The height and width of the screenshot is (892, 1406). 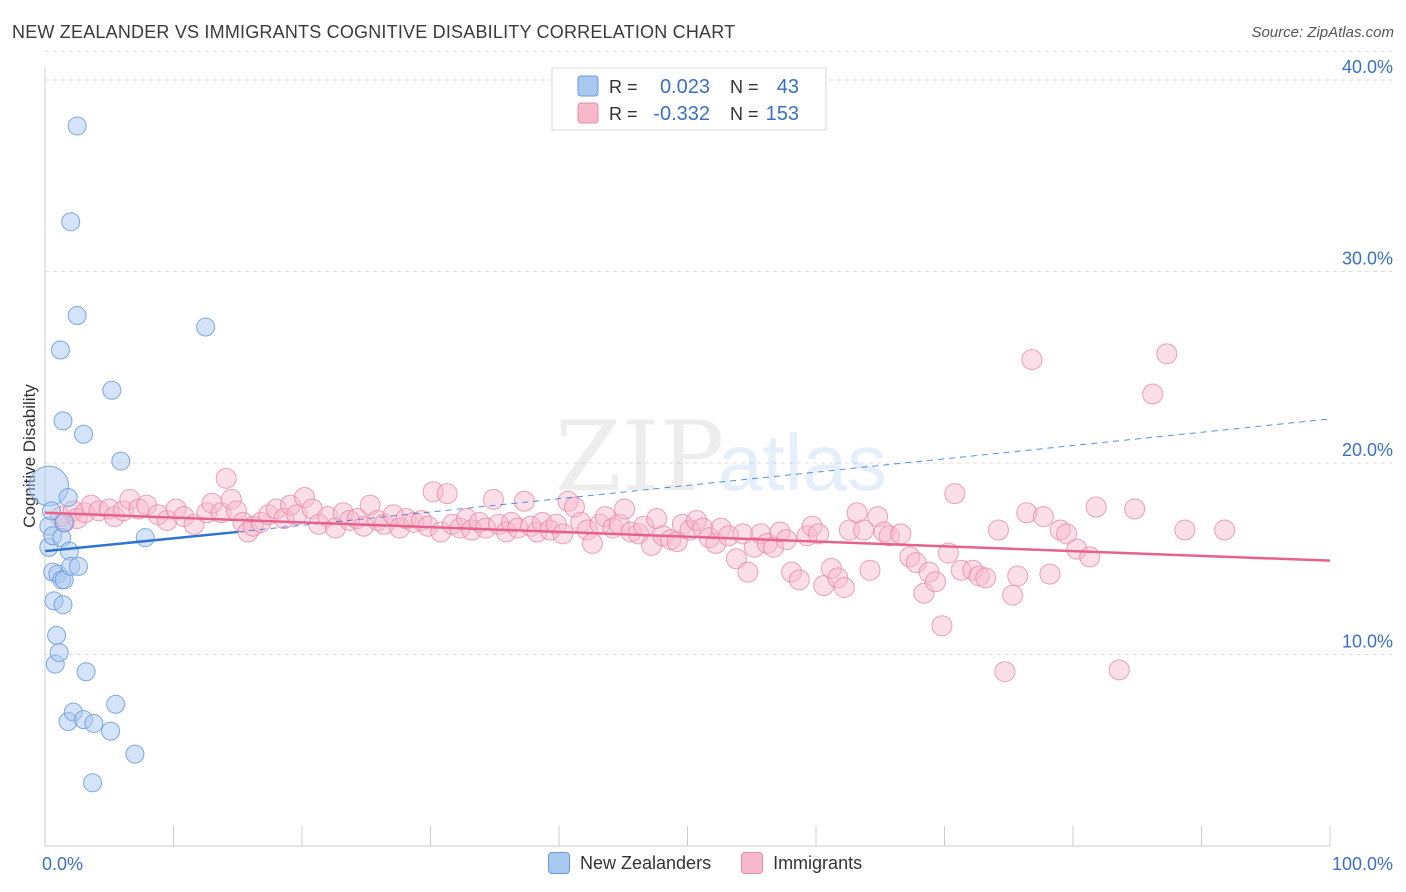 I want to click on legend-top: R = 0.023 N = 43 R = -0.332 N = 153, so click(x=689, y=99).